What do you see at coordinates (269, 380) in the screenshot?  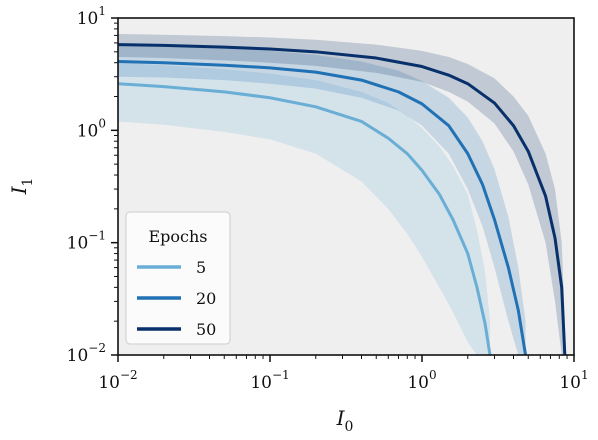 I see `x-tick-label: 10⁻¹` at bounding box center [269, 380].